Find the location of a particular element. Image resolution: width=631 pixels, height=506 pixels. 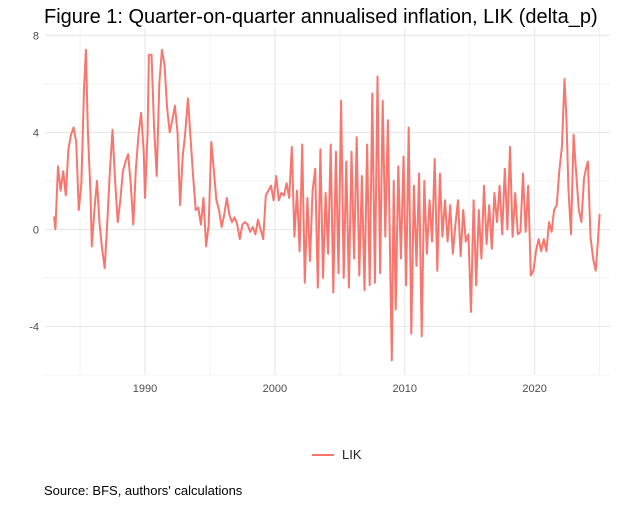

y-tick-label: 8 is located at coordinates (36, 36).